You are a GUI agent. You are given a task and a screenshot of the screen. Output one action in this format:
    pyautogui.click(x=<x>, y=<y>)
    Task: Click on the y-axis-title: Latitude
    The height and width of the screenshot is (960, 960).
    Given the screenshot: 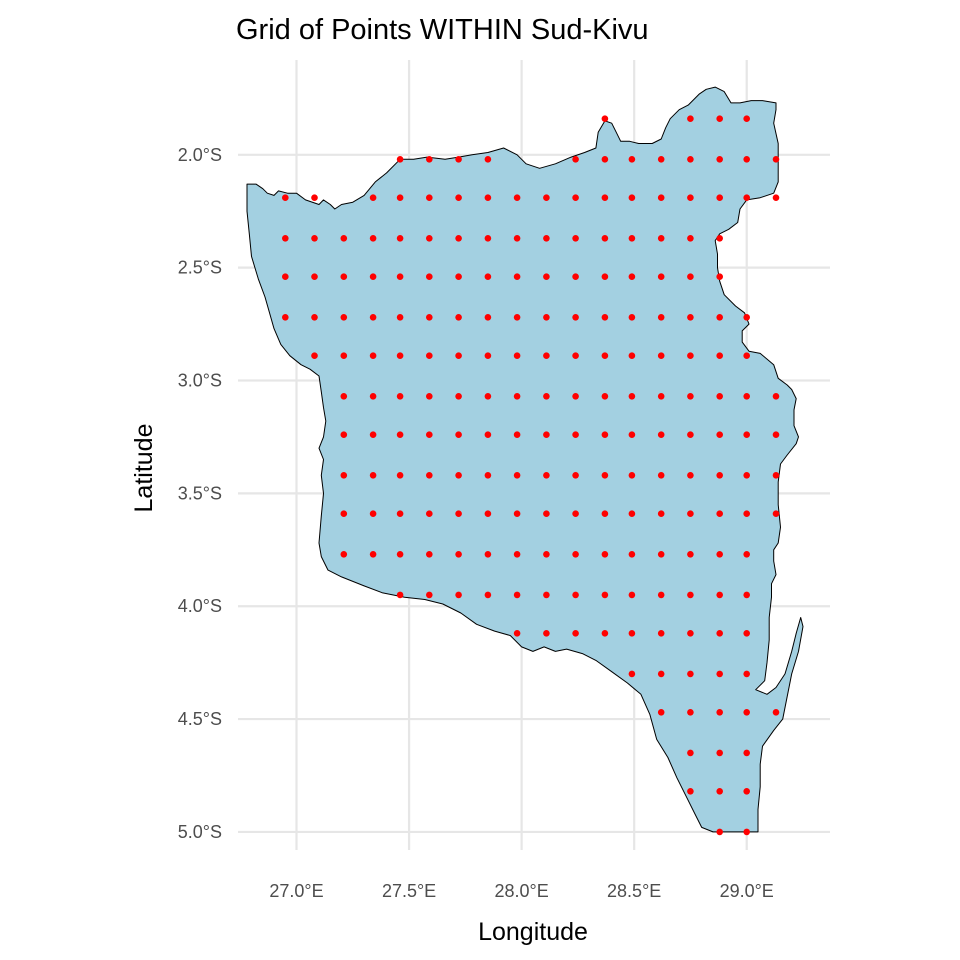 What is the action you would take?
    pyautogui.click(x=144, y=468)
    